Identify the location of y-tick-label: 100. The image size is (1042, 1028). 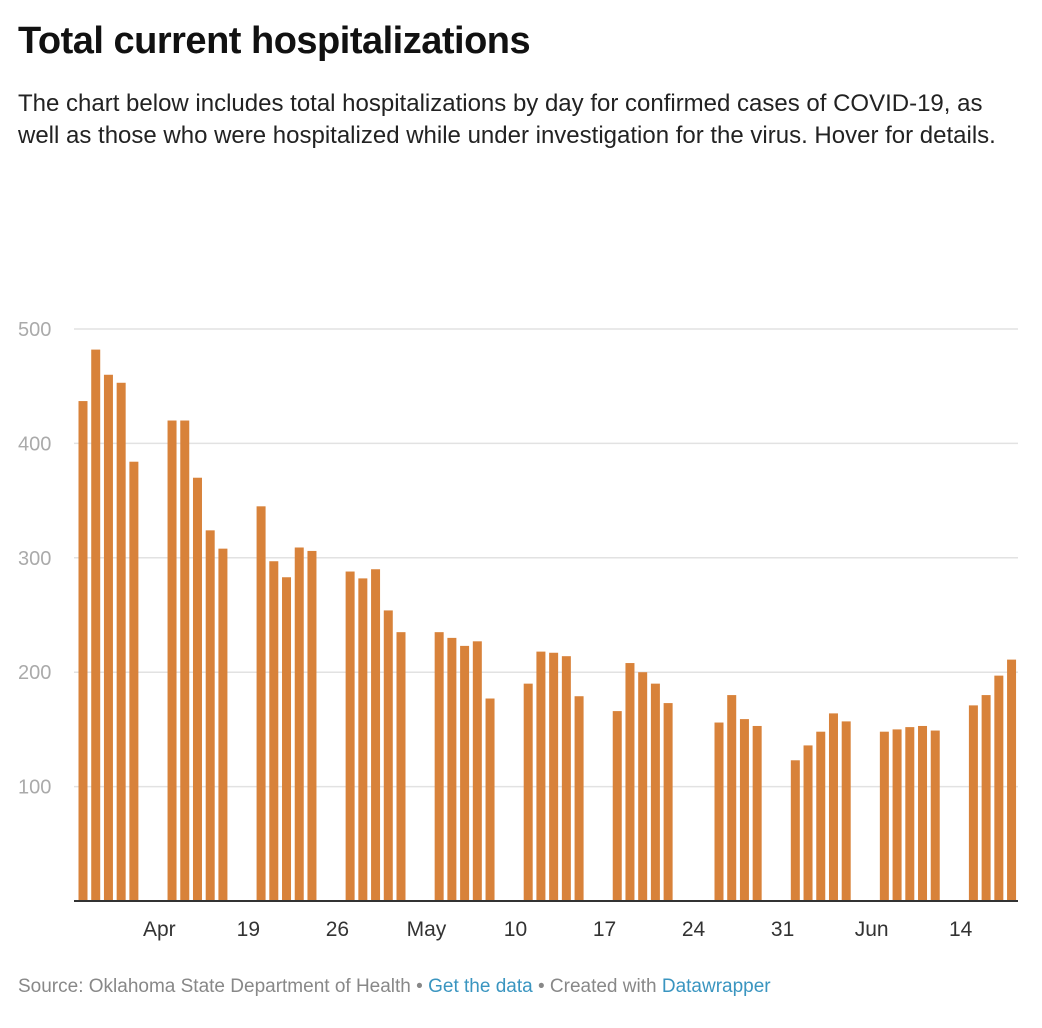
(34, 788).